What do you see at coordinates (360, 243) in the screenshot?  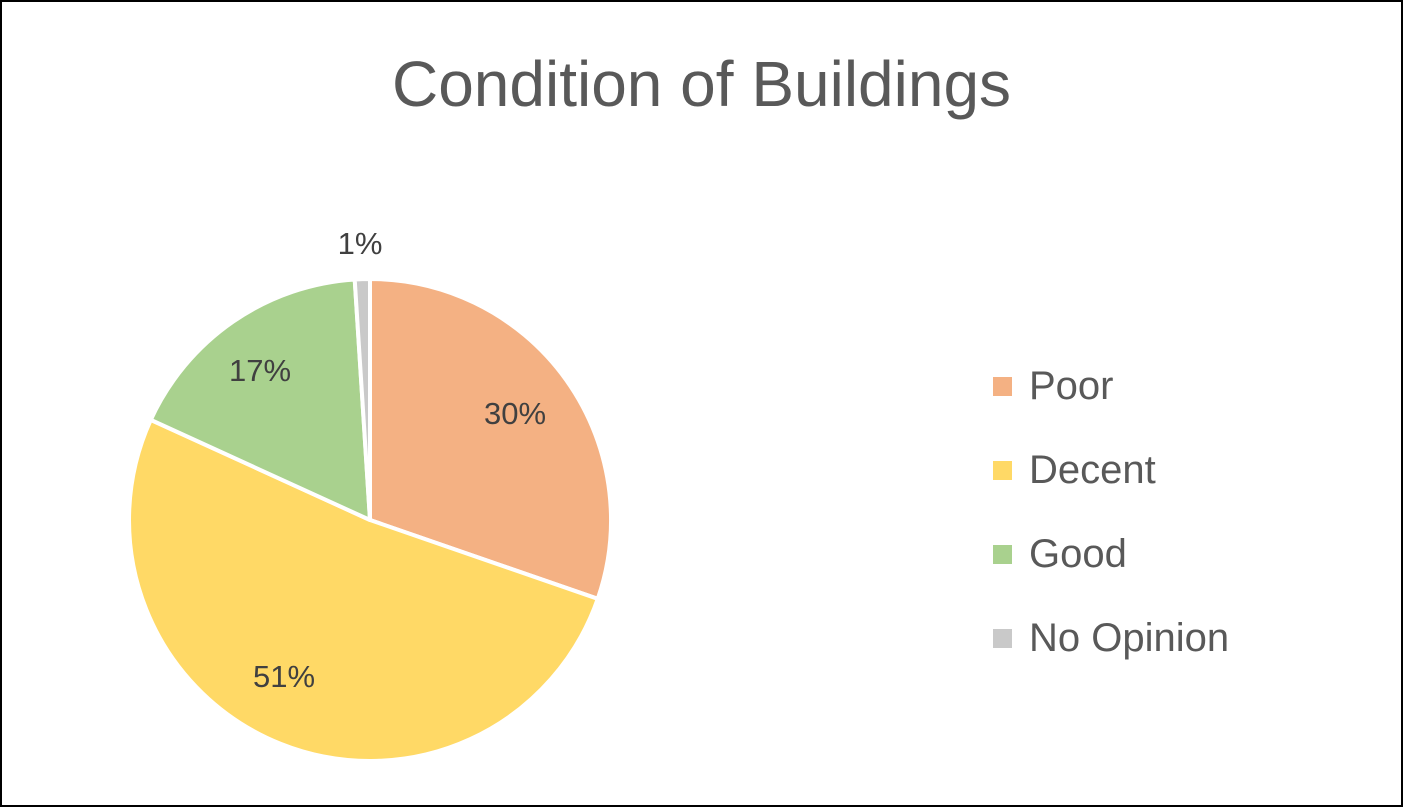 I see `data-label-no-opinion: 1%` at bounding box center [360, 243].